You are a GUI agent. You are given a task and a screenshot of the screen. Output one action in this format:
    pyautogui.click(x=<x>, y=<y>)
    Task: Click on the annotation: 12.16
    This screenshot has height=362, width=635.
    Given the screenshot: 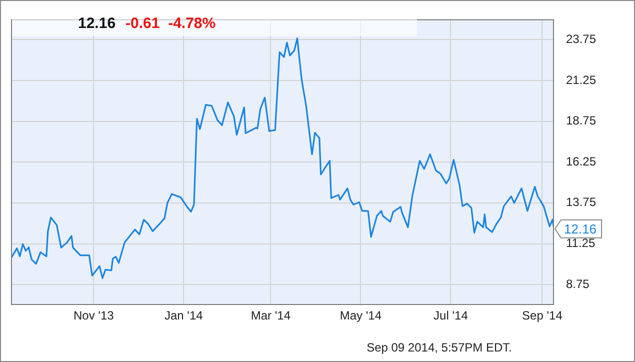 What is the action you would take?
    pyautogui.click(x=580, y=228)
    